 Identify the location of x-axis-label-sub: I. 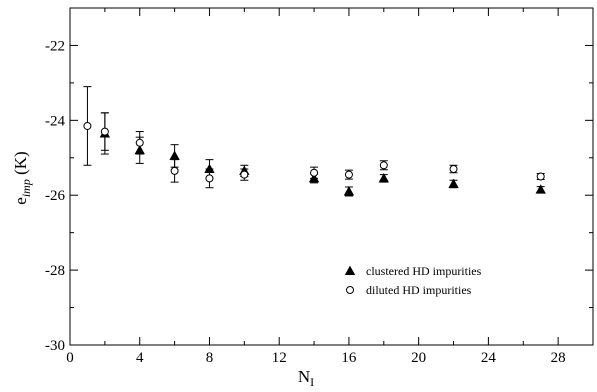
(312, 381).